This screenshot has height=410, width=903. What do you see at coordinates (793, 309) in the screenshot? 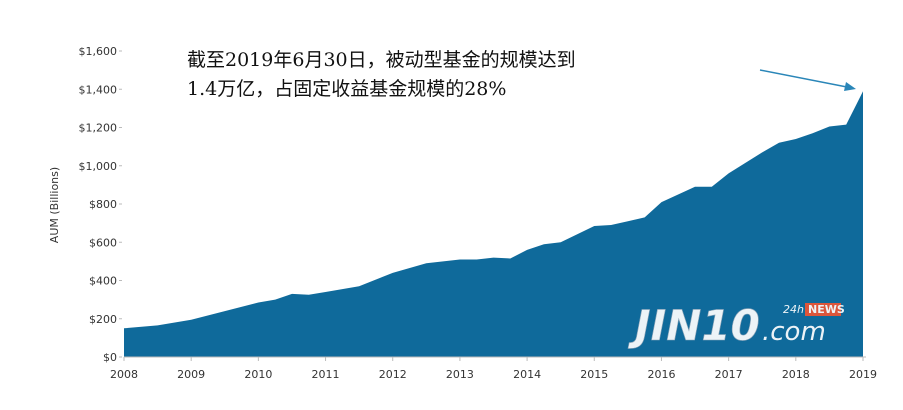
I see `watermark-badge: 24h` at bounding box center [793, 309].